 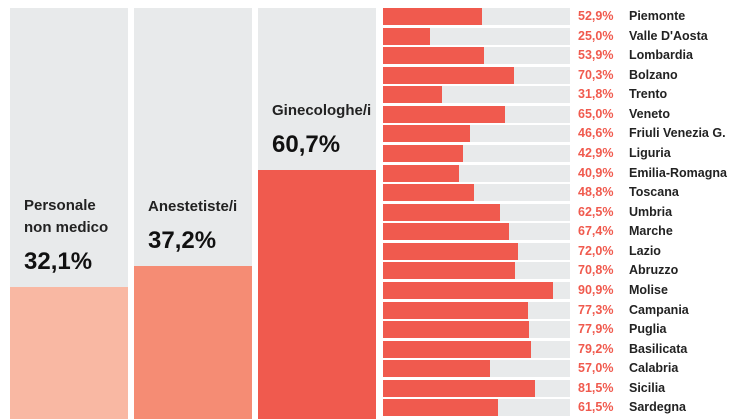 I want to click on bar-value-label: 48,8%, so click(x=596, y=192).